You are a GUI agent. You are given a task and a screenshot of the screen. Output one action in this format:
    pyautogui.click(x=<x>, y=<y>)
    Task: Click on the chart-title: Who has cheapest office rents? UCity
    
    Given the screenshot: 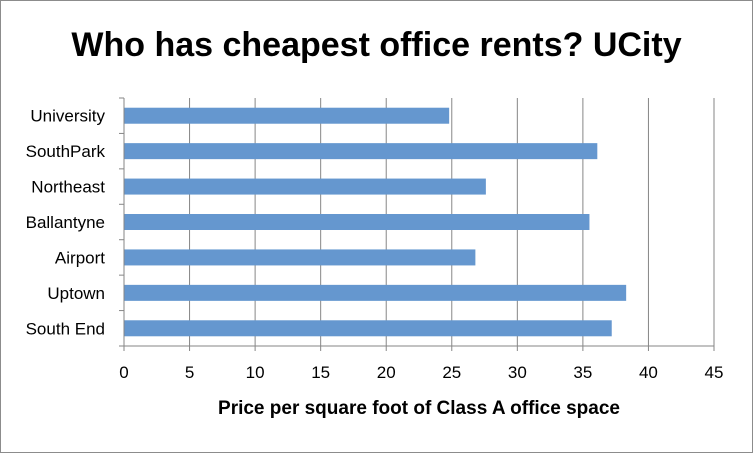 What is the action you would take?
    pyautogui.click(x=376, y=45)
    